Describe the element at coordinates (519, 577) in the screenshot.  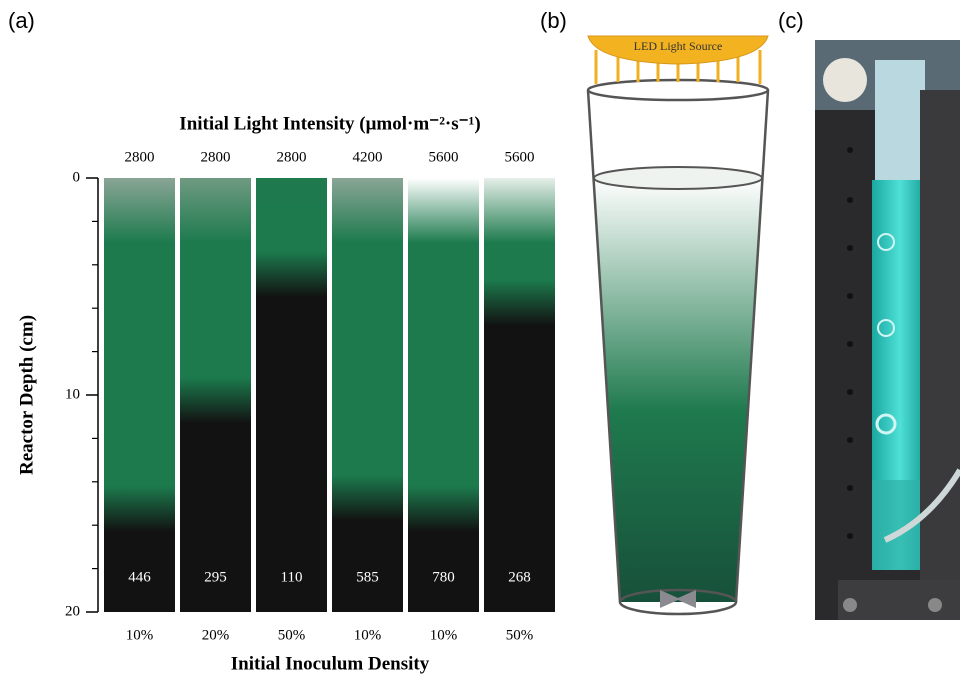
I see `value-label: 268` at that location.